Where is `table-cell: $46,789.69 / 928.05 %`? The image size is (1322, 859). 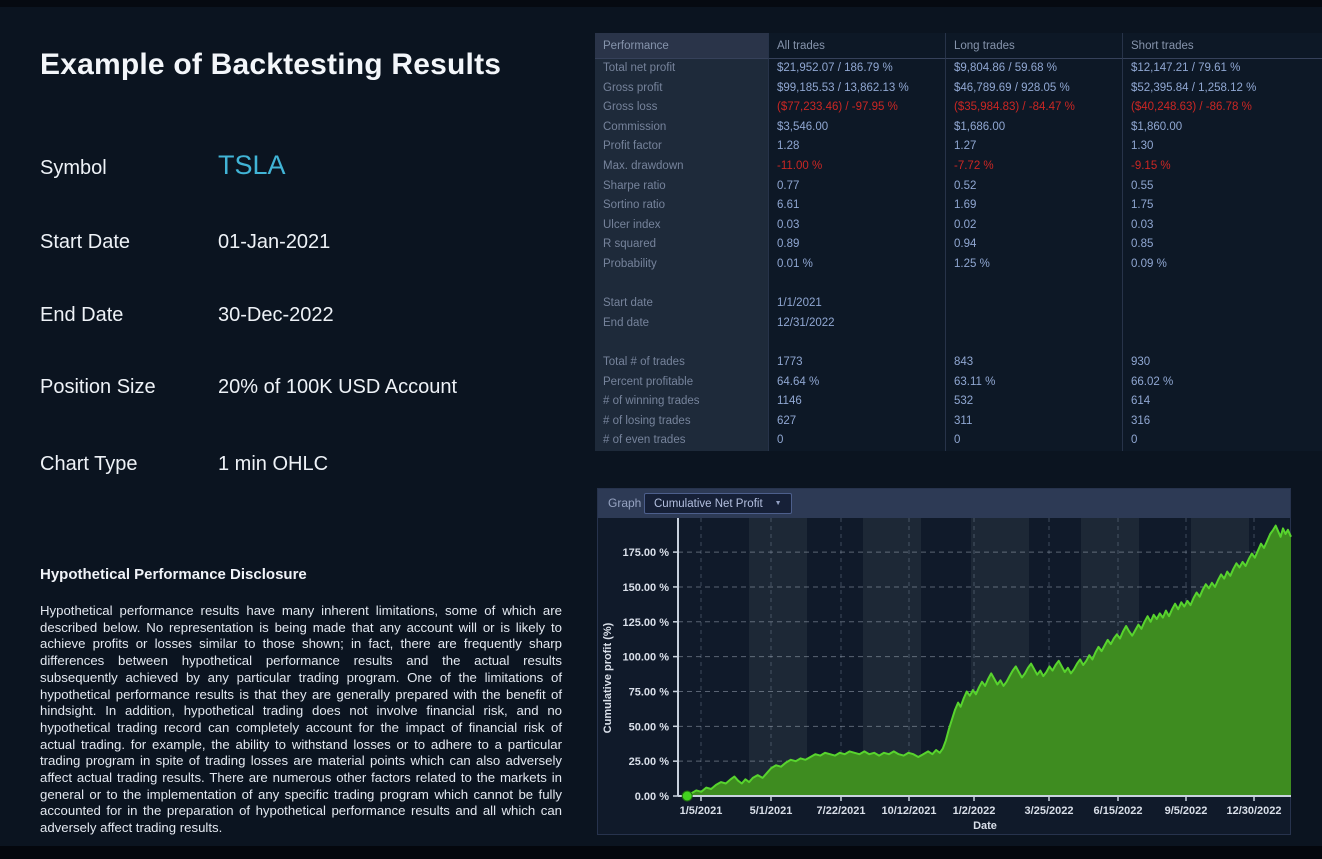
table-cell: $46,789.69 / 928.05 % is located at coordinates (1033, 88).